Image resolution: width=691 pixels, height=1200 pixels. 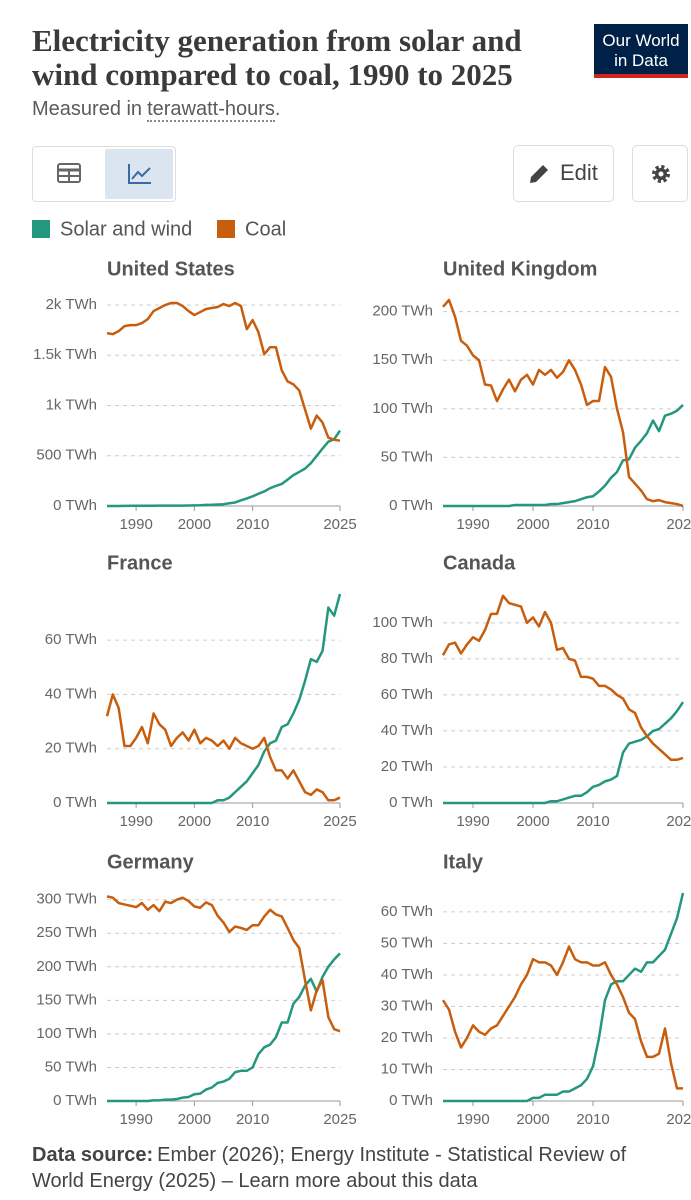 What do you see at coordinates (539, 174) in the screenshot?
I see `pencil-icon` at bounding box center [539, 174].